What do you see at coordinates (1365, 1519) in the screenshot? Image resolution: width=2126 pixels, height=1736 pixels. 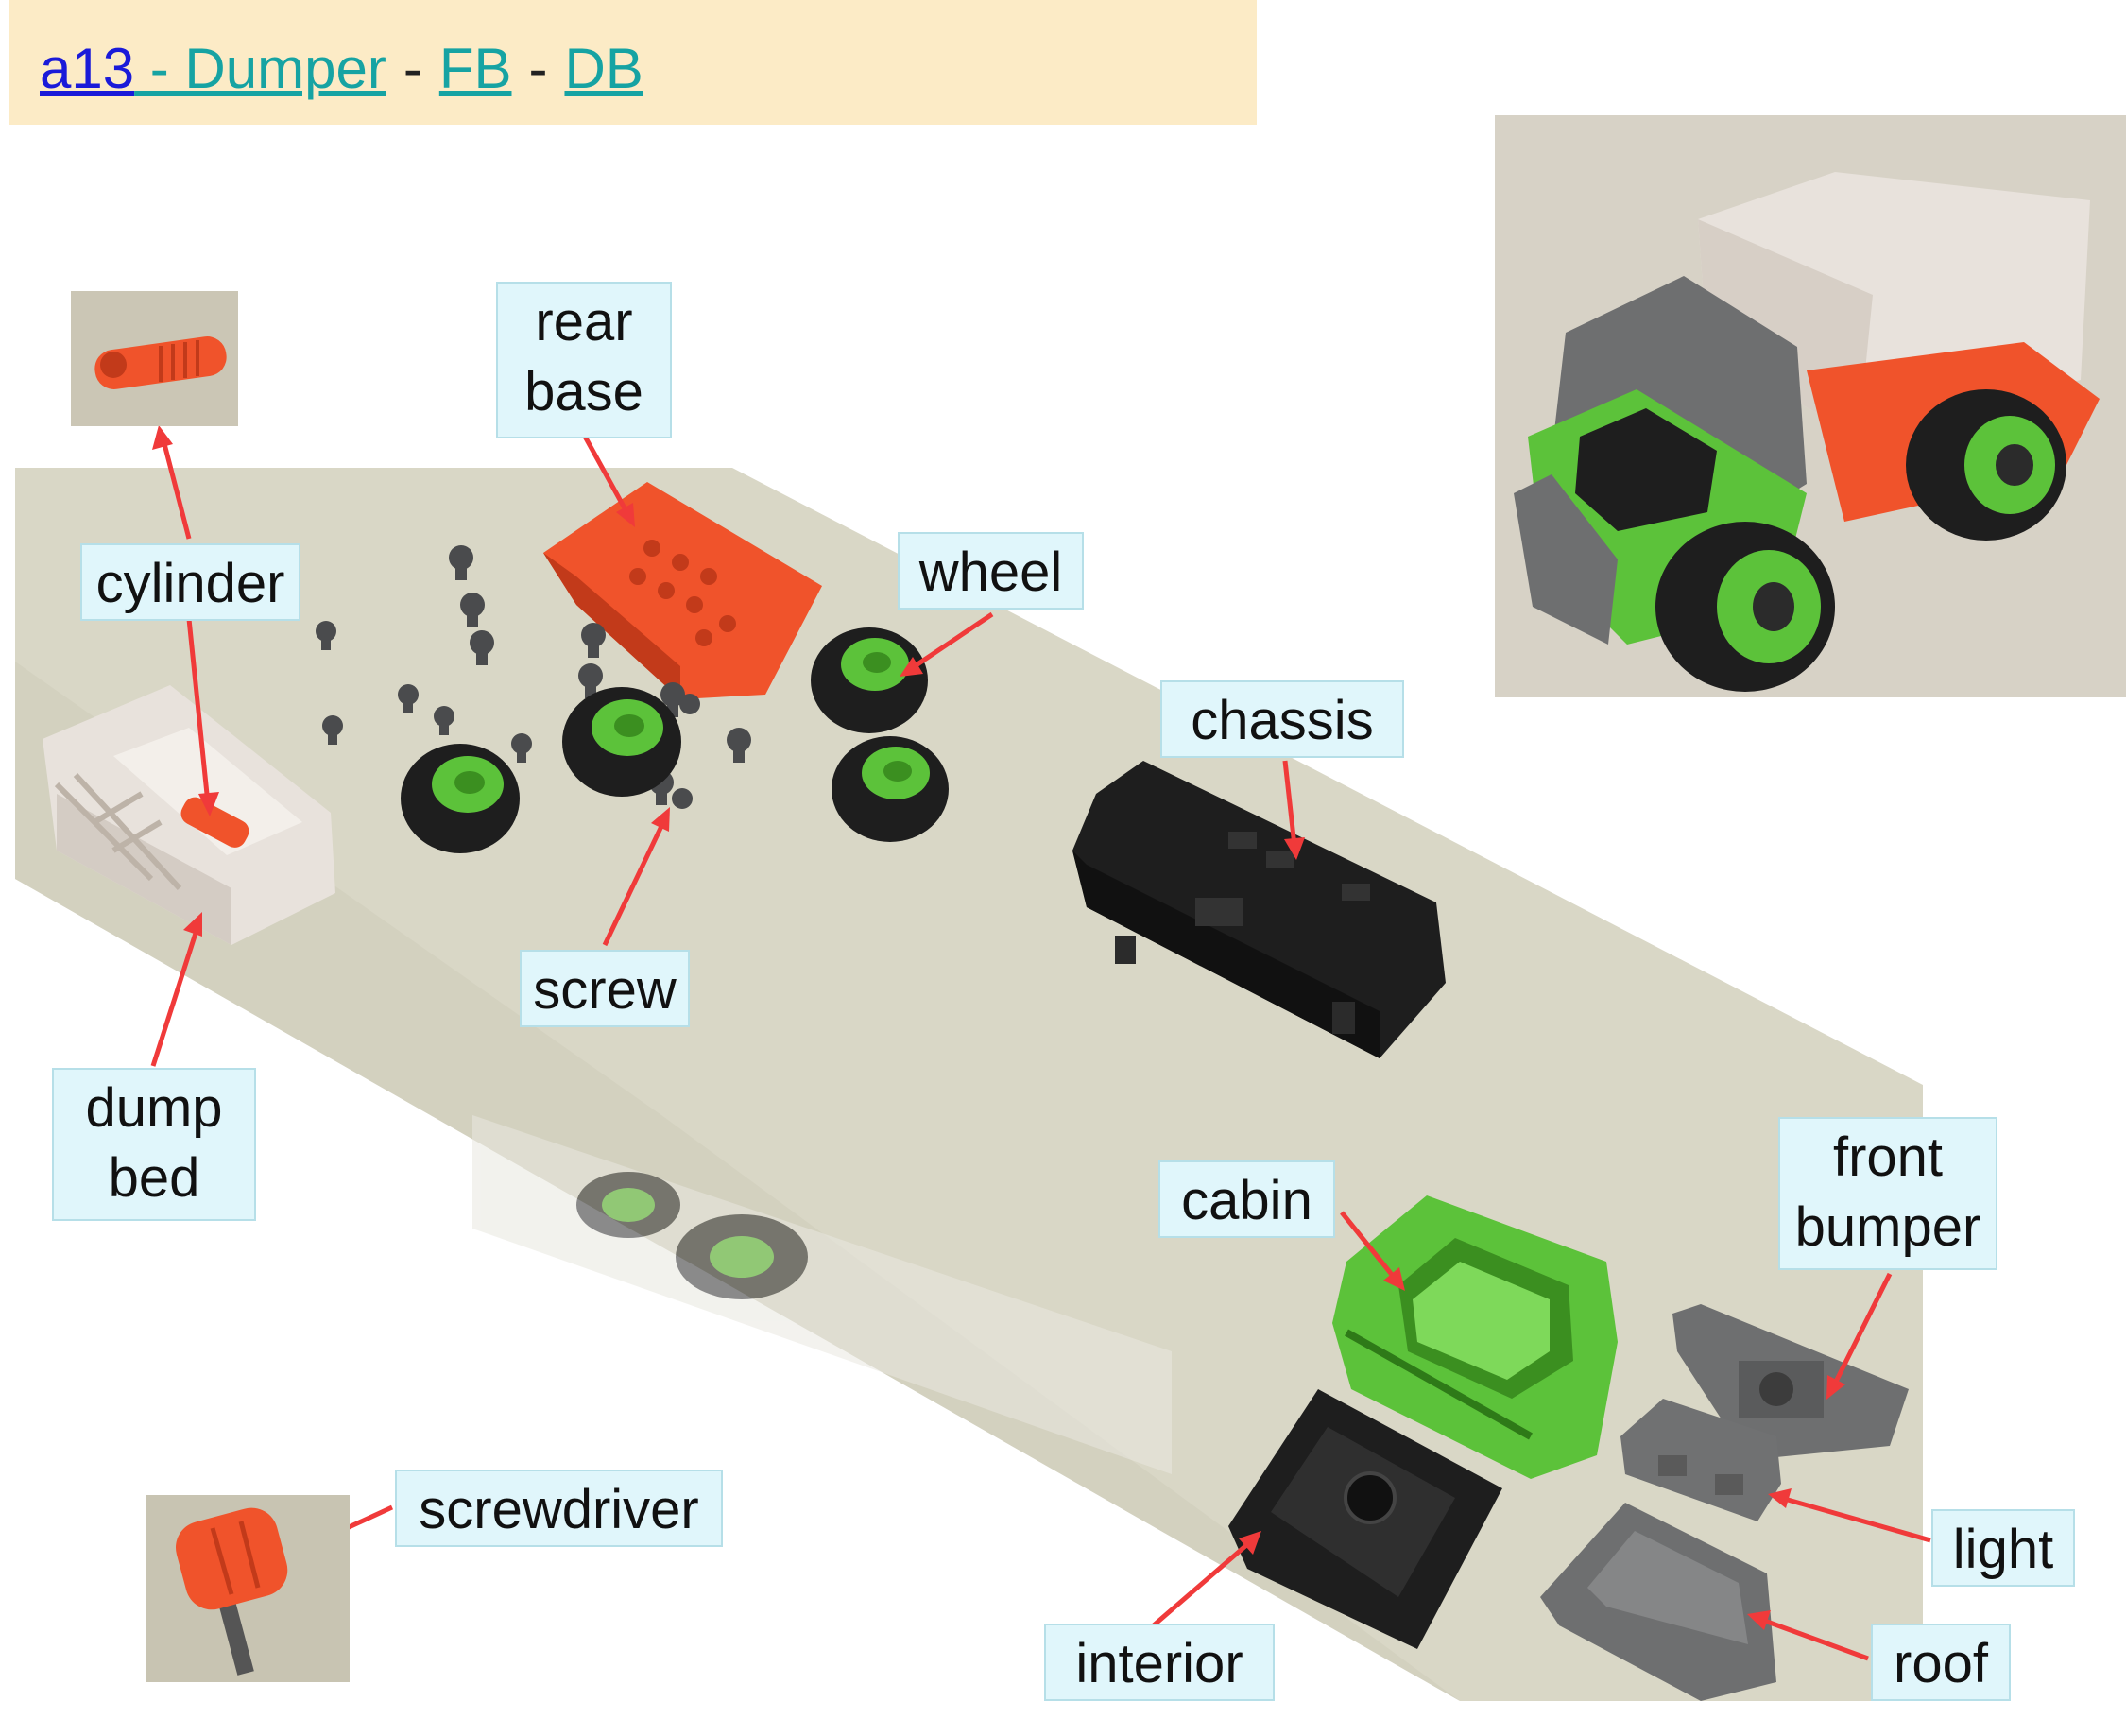 I see `interior-part` at bounding box center [1365, 1519].